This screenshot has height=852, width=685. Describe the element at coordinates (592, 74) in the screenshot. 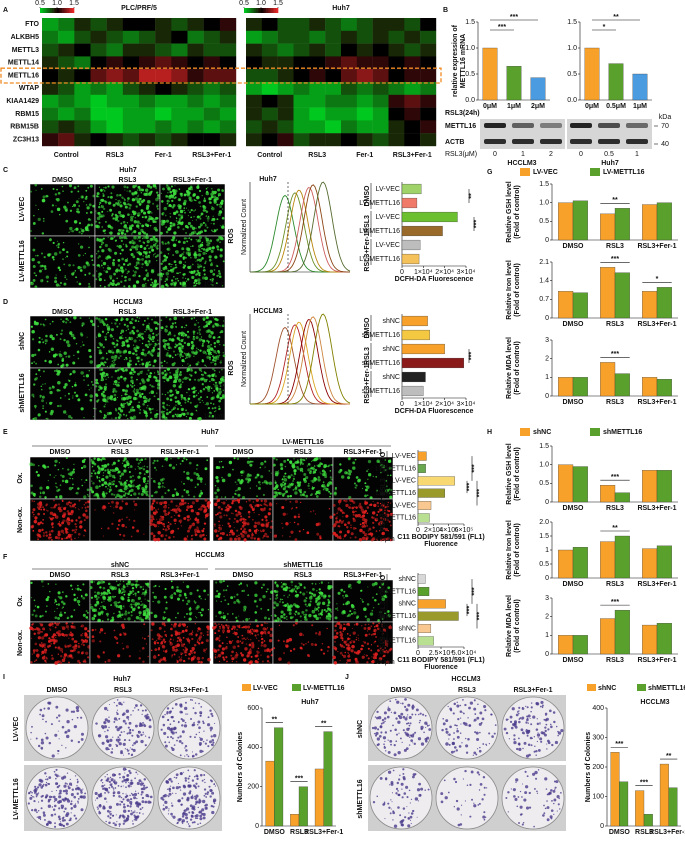

I see `bar` at that location.